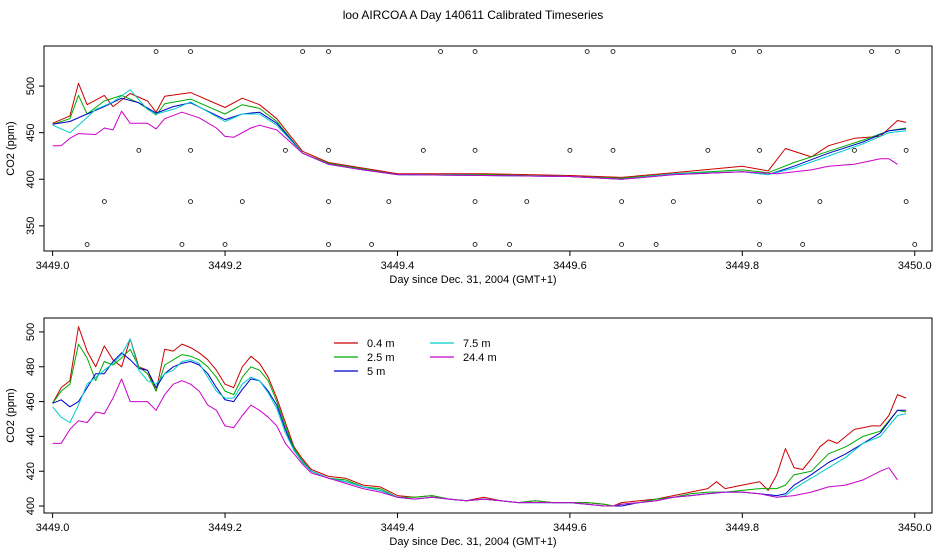  What do you see at coordinates (31, 401) in the screenshot?
I see `y-tick-label: 460` at bounding box center [31, 401].